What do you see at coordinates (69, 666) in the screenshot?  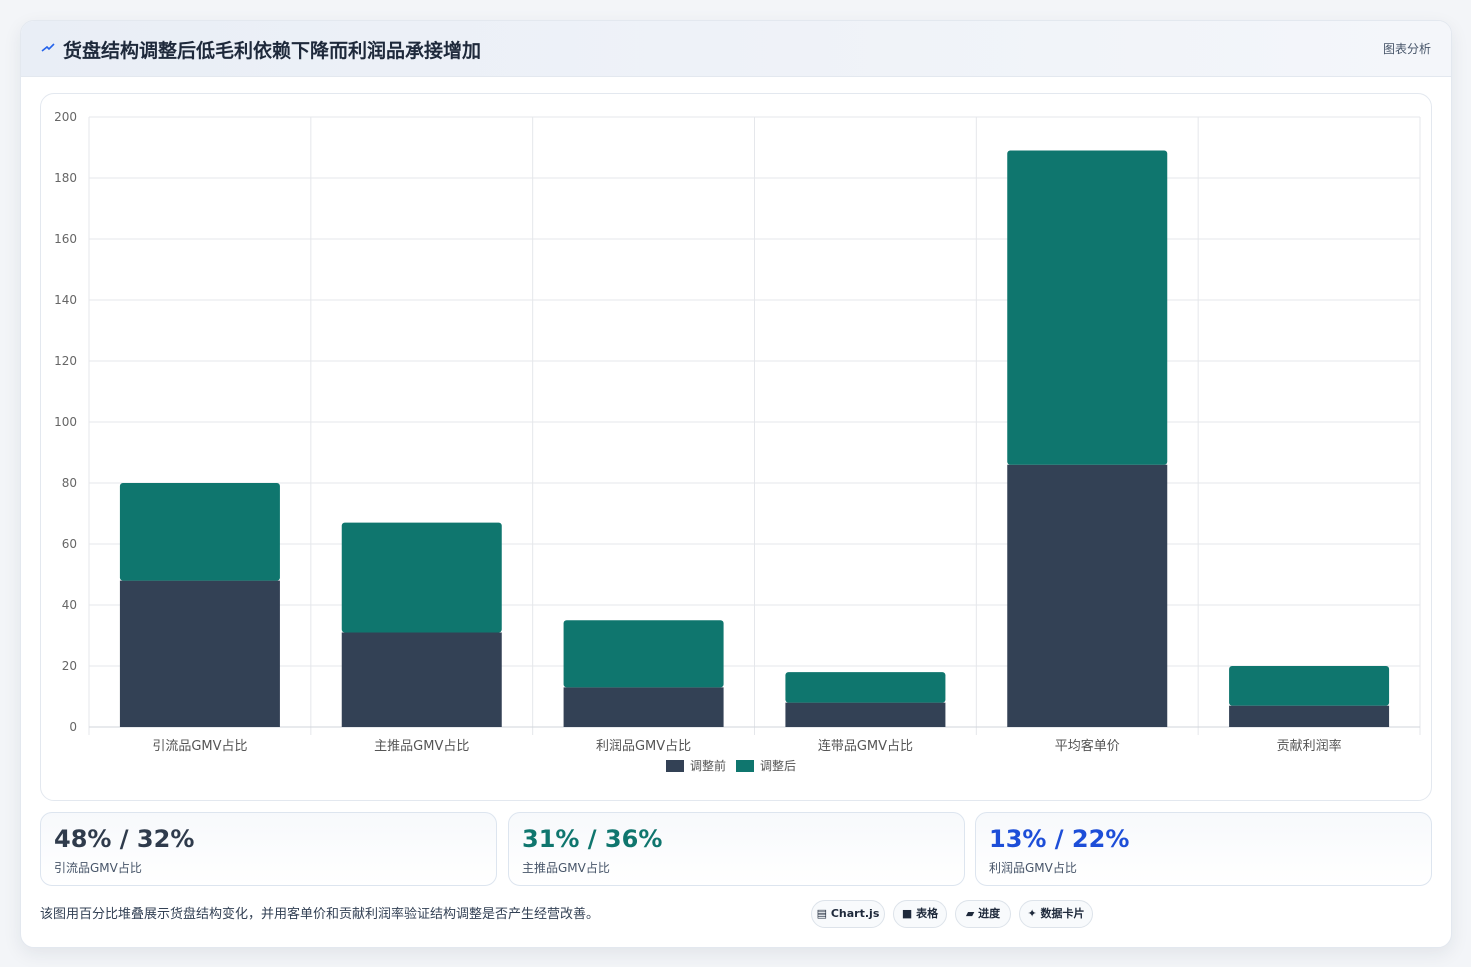 I see `y-tick-label: 20` at bounding box center [69, 666].